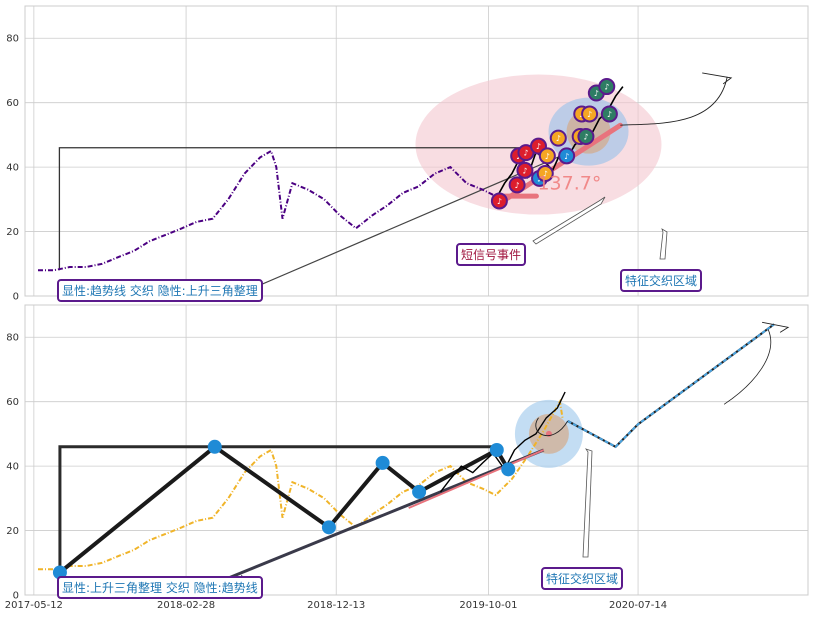 This screenshot has height=617, width=813. What do you see at coordinates (336, 605) in the screenshot?
I see `x-tick-label: 2018-12-13` at bounding box center [336, 605].